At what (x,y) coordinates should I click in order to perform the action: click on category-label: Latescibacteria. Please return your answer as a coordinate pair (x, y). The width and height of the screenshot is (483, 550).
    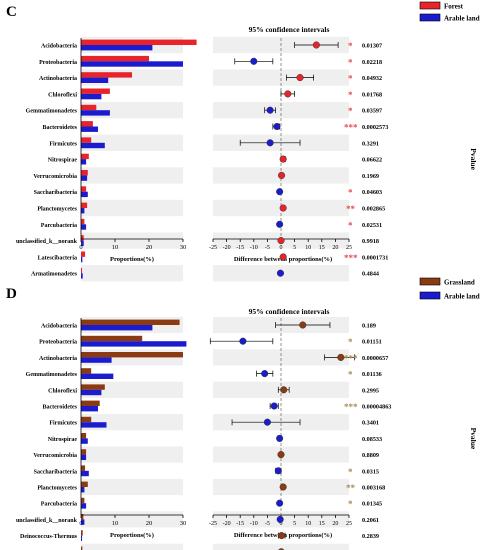
    Looking at the image, I should click on (57, 258).